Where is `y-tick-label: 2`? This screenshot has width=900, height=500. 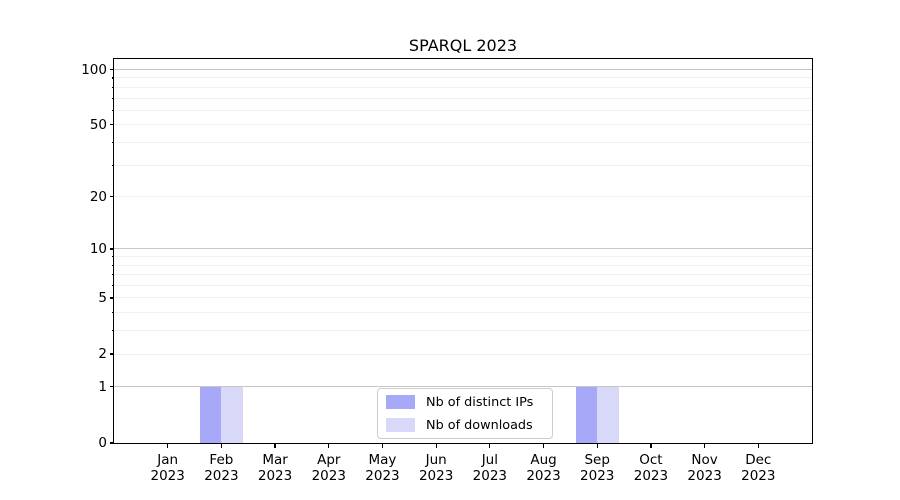 y-tick-label: 2 is located at coordinates (102, 354).